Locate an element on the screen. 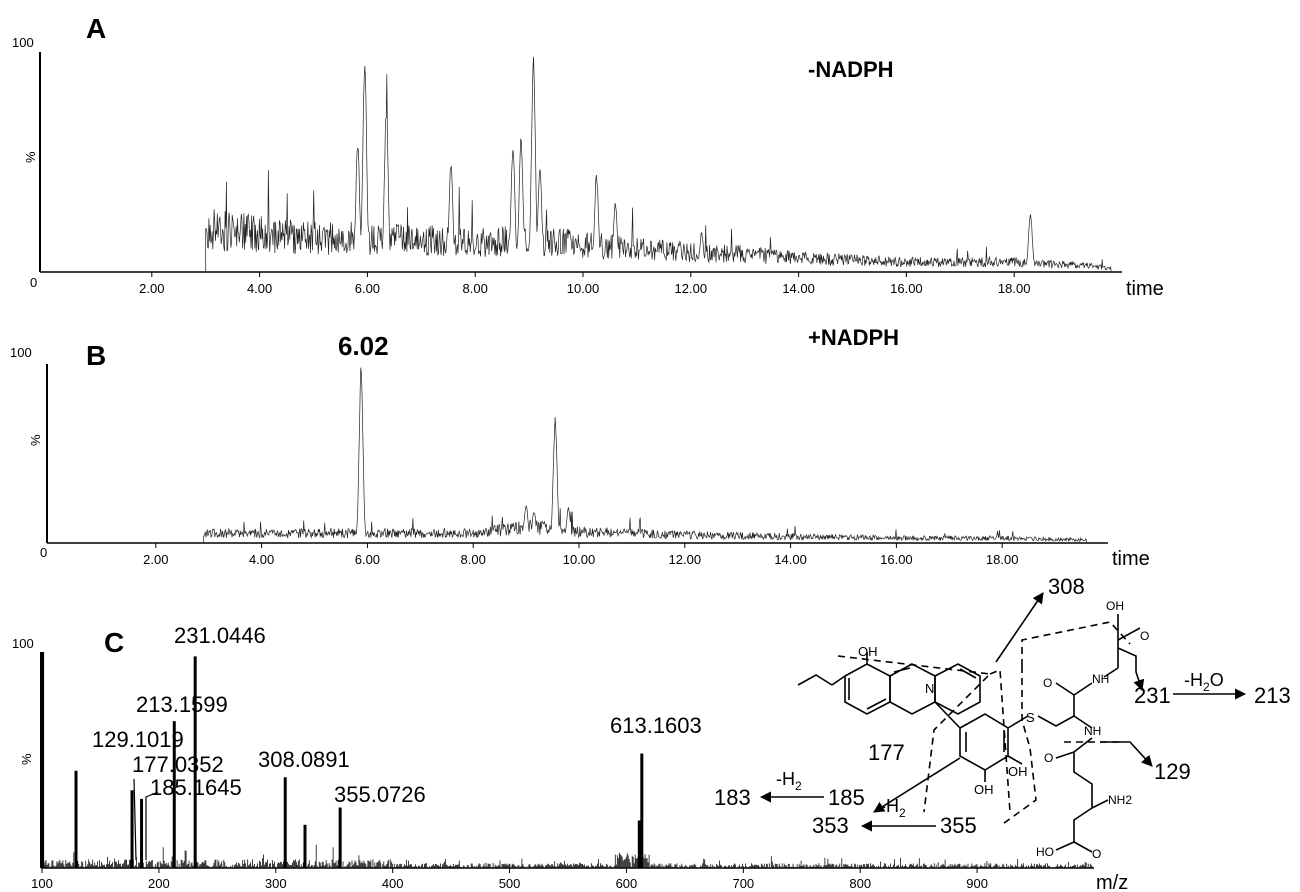 The height and width of the screenshot is (892, 1300). panel-c-x-axis-label: m/z is located at coordinates (1112, 882).